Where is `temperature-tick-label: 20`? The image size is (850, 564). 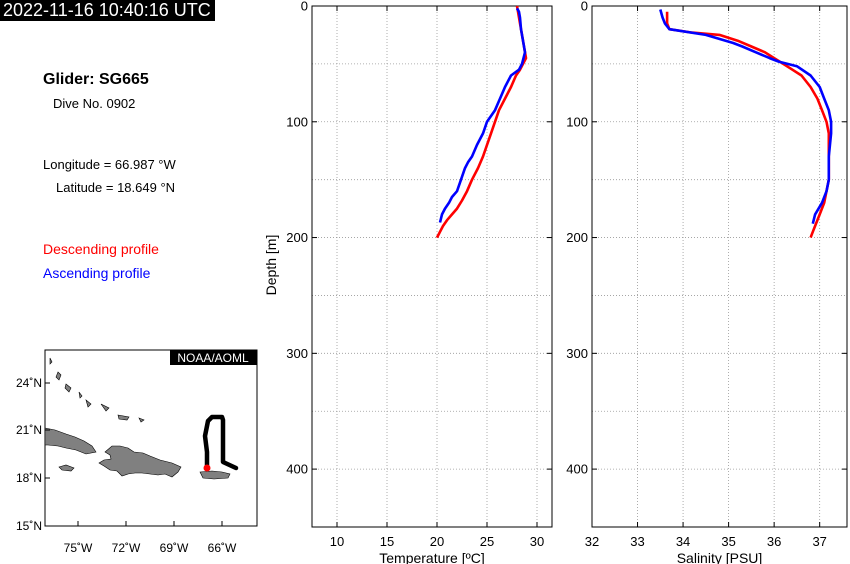 temperature-tick-label: 20 is located at coordinates (437, 541).